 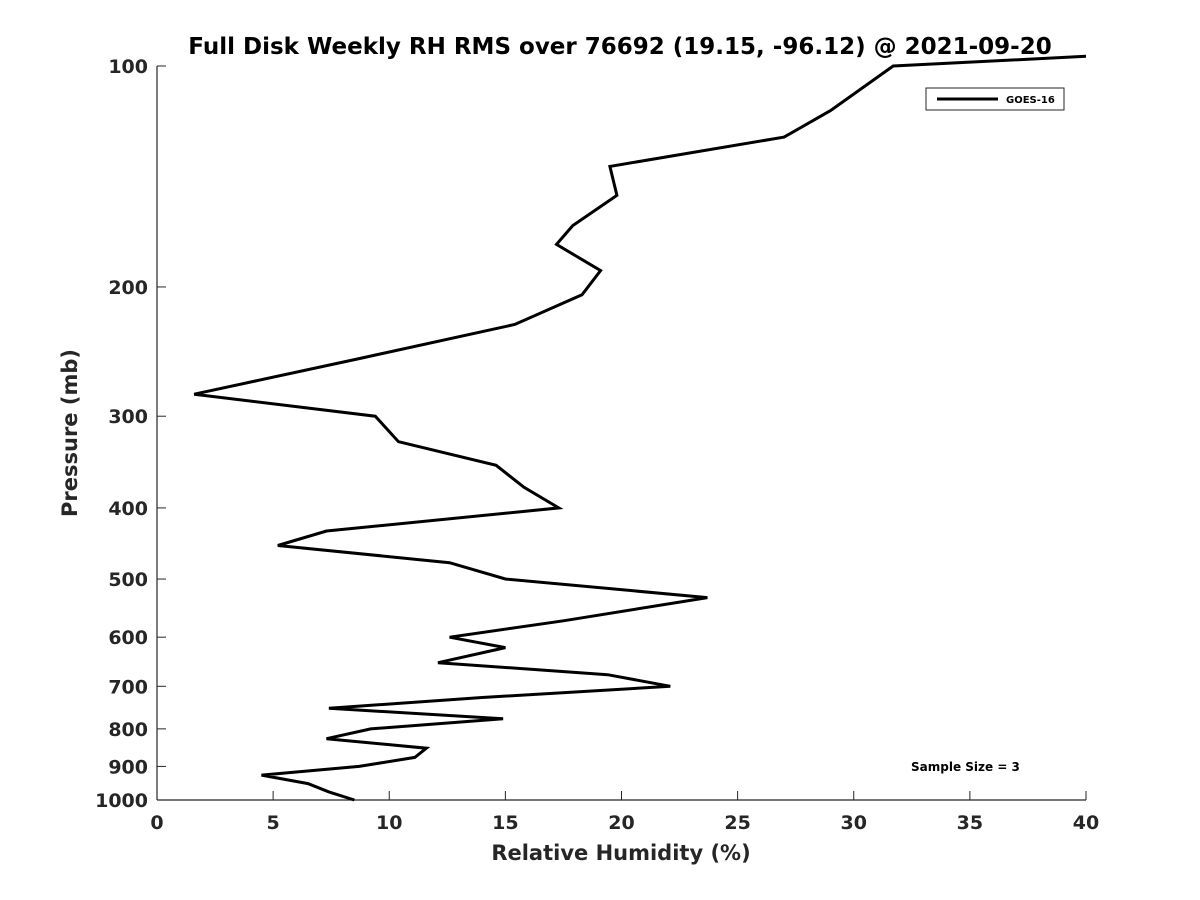 I want to click on y-tick-label: 200, so click(x=128, y=288).